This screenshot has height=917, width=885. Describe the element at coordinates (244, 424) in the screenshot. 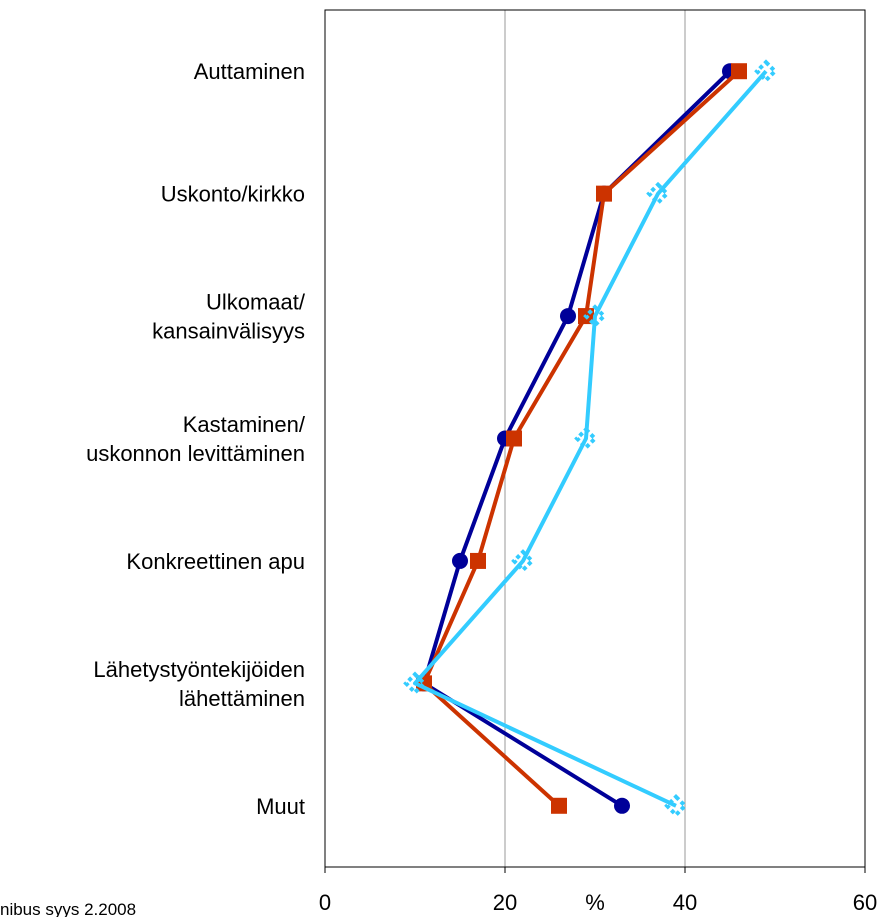

I see `y-tick-label: Kastaminen/` at that location.